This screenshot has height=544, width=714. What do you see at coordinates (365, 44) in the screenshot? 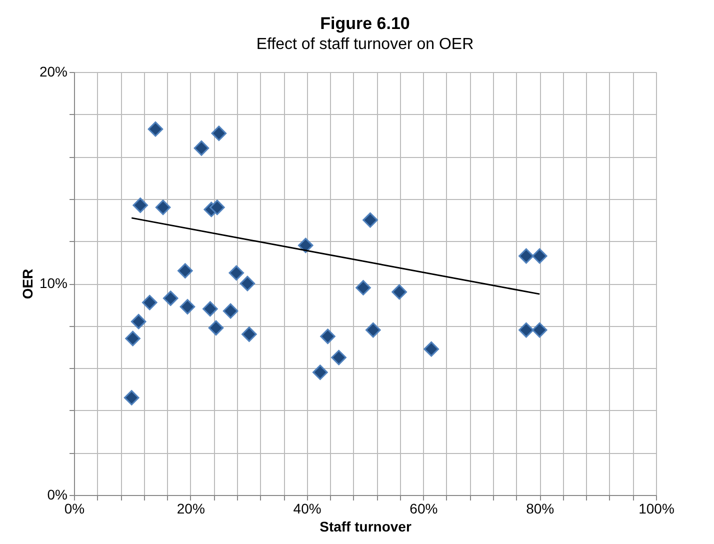
I see `chart-subtitle: Effect of staff turnover on OER` at bounding box center [365, 44].